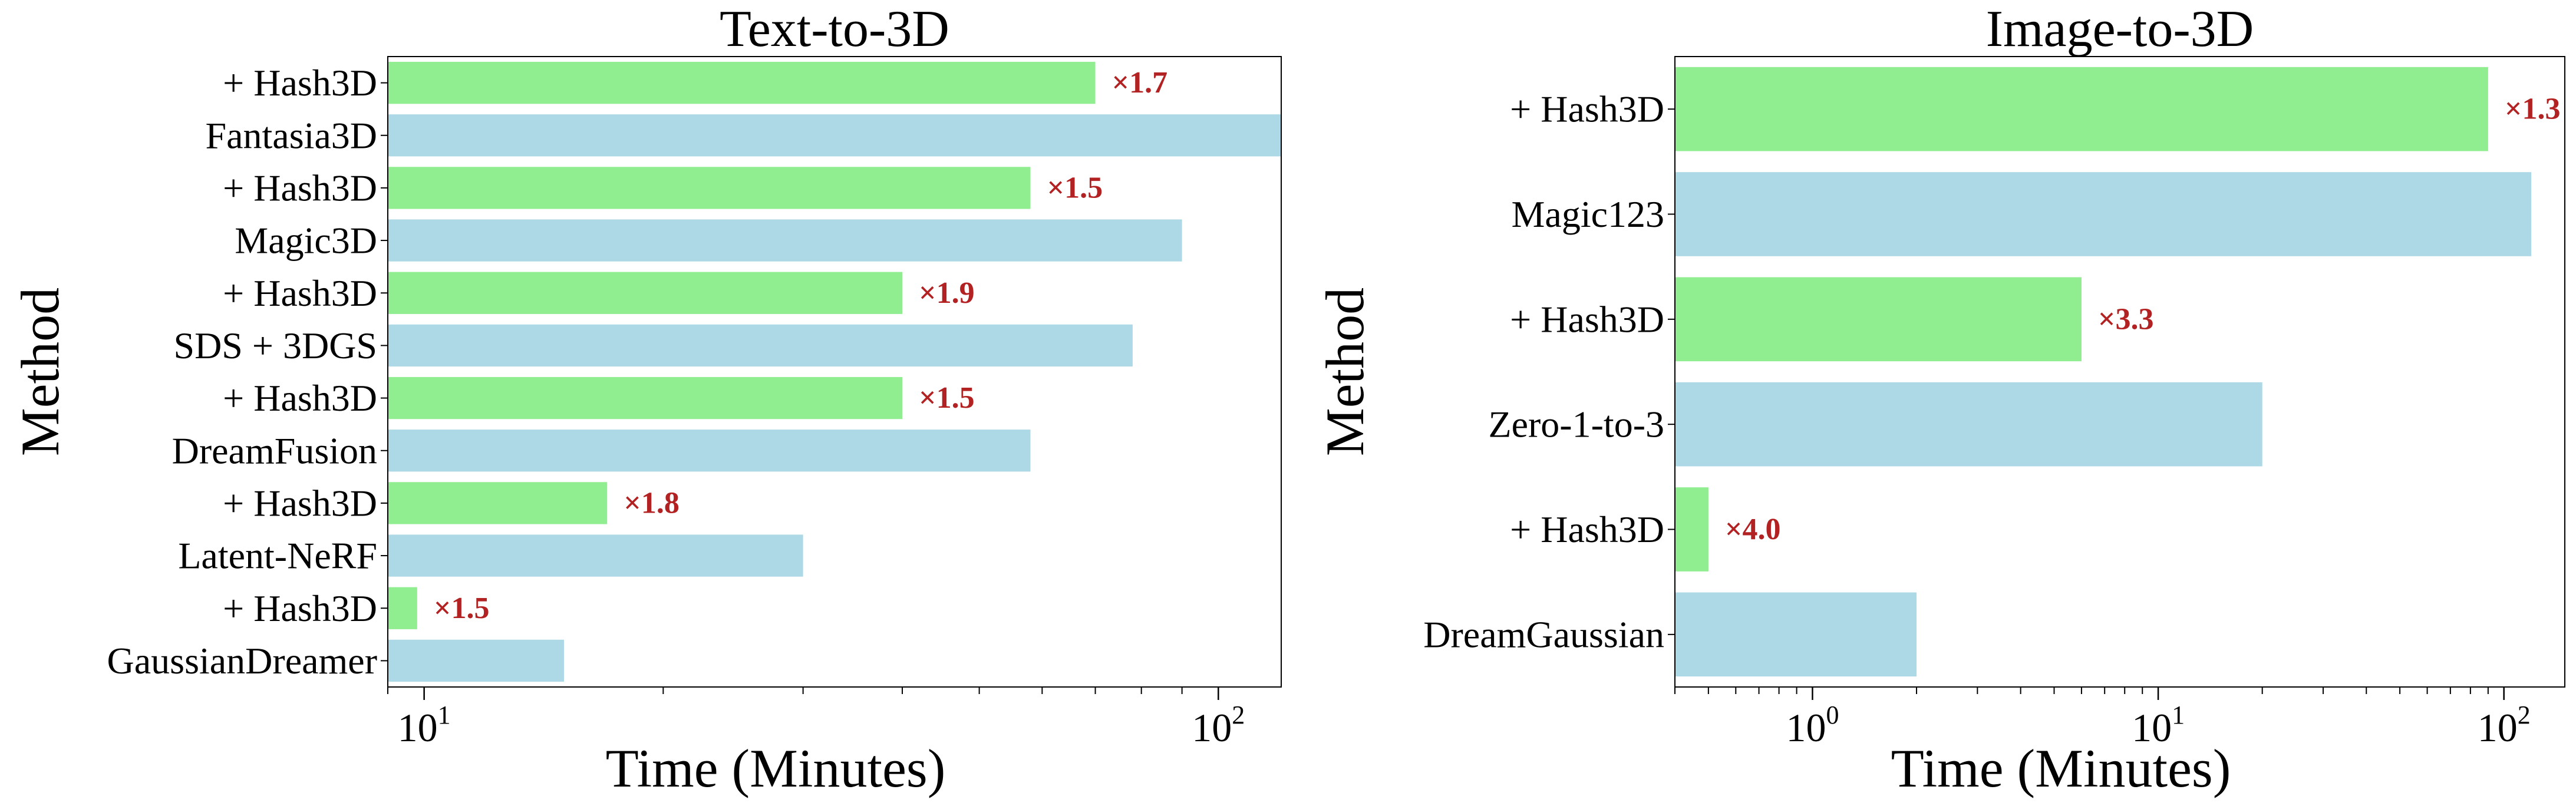 This screenshot has width=2576, height=806. What do you see at coordinates (292, 135) in the screenshot?
I see `y-tick-label: Fantasia3D` at bounding box center [292, 135].